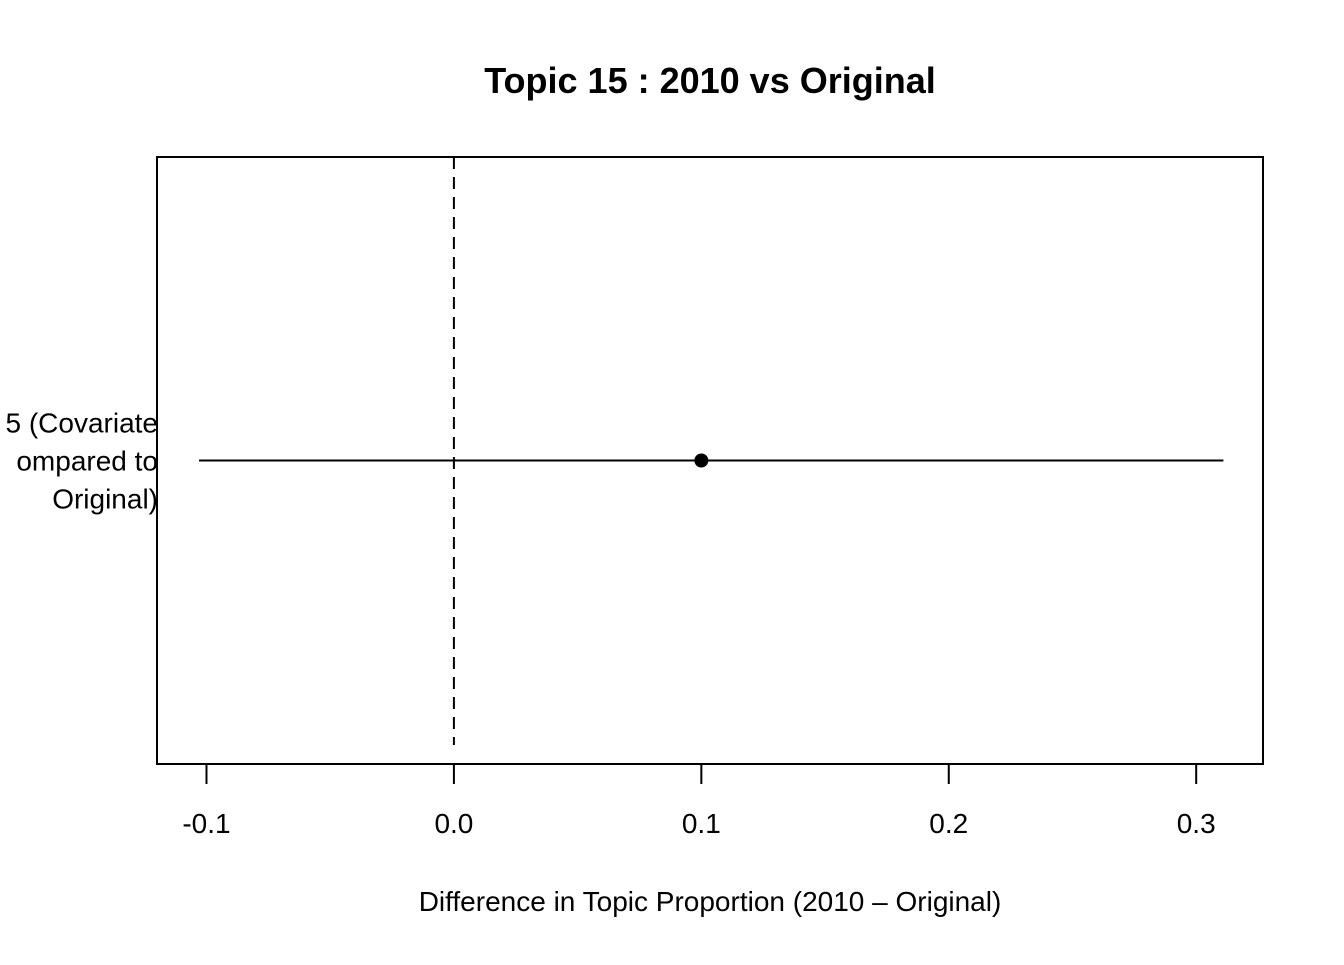 This screenshot has width=1344, height=965. Describe the element at coordinates (701, 460) in the screenshot. I see `point-estimate` at that location.